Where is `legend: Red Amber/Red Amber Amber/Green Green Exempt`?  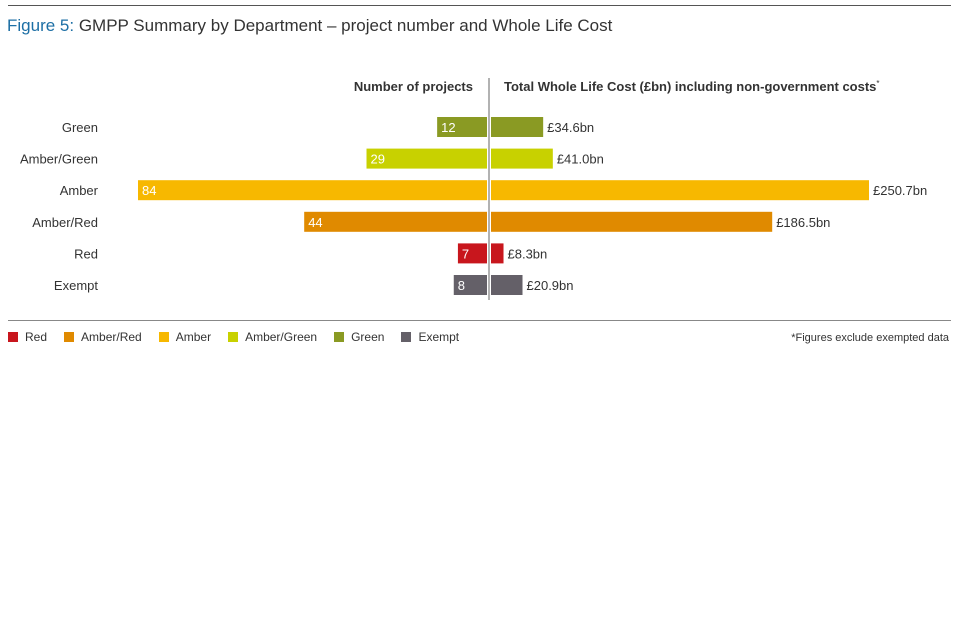
legend: Red Amber/Red Amber Amber/Green Green Exempt is located at coordinates (242, 337).